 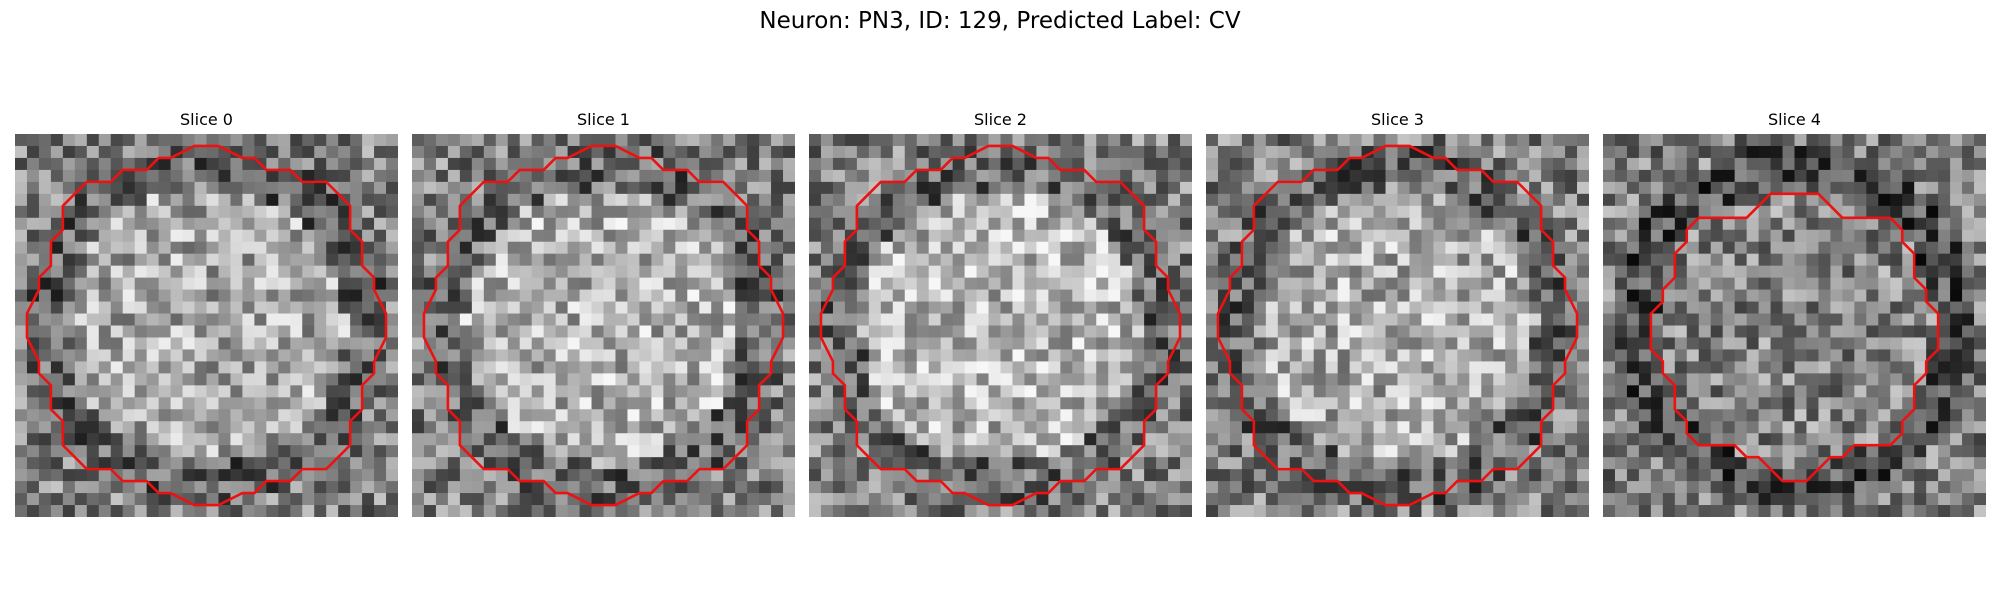 What do you see at coordinates (1000, 119) in the screenshot?
I see `slice-title-2: Slice 2` at bounding box center [1000, 119].